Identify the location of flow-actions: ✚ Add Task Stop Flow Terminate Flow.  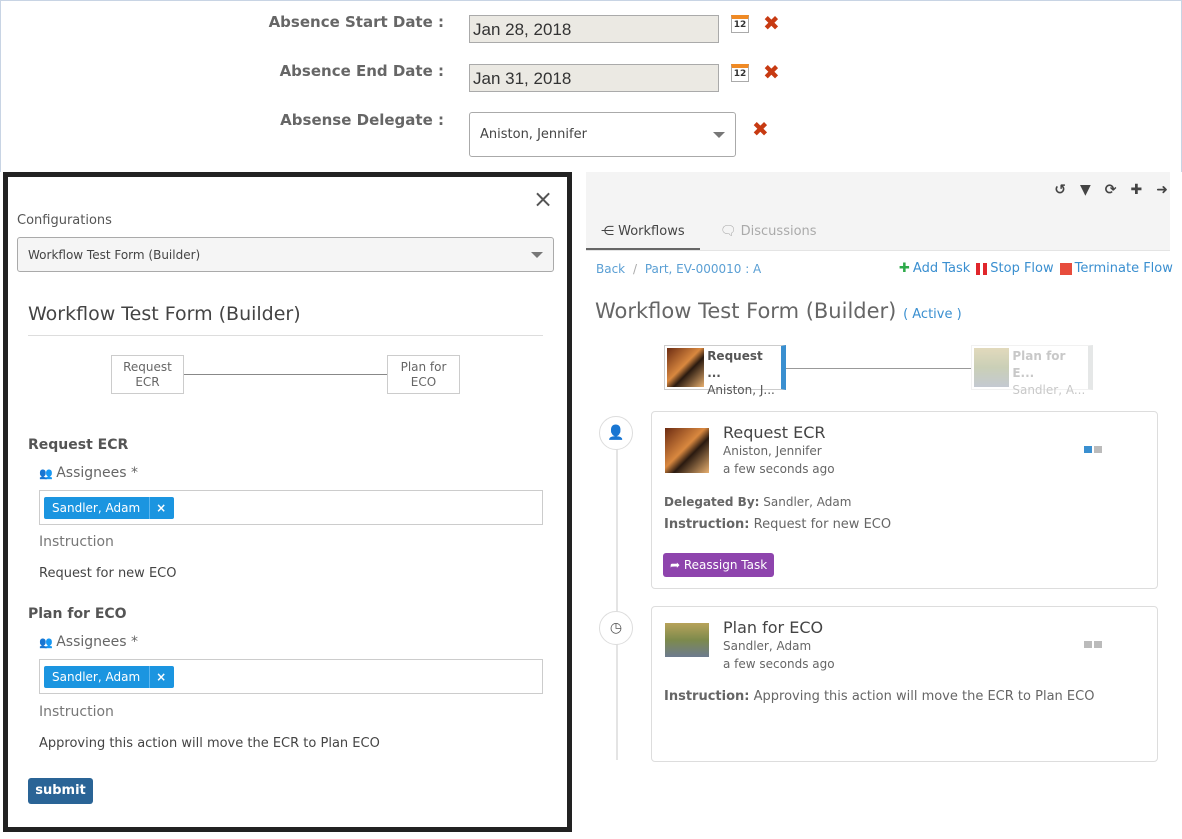
(1036, 268).